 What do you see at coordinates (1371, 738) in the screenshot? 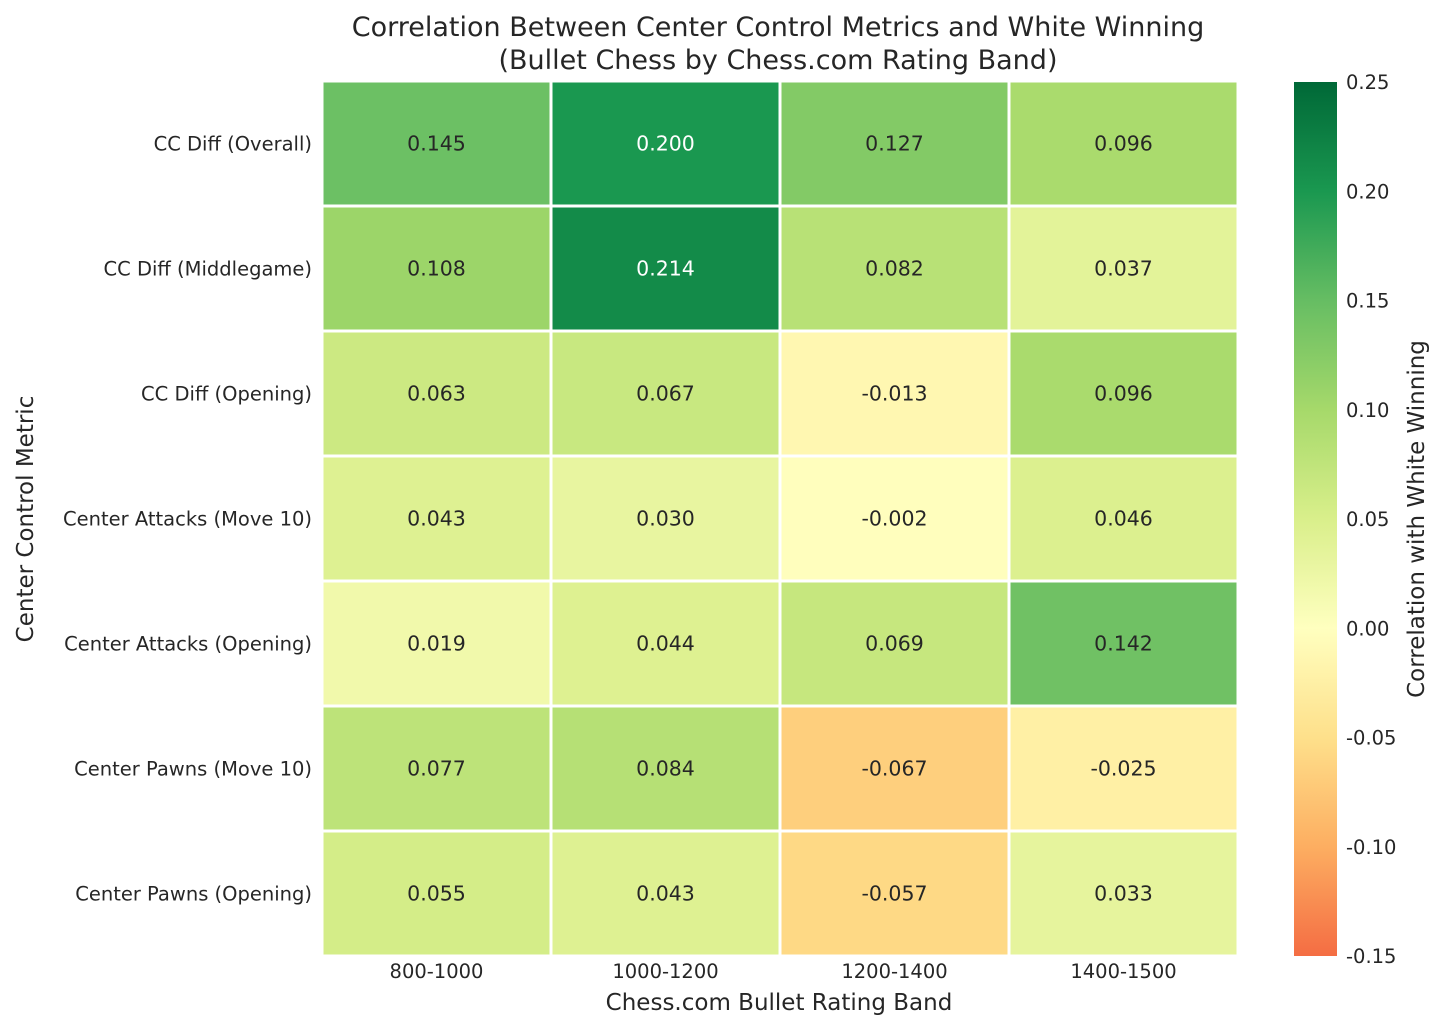
I see `colorbar-tick-label: -0.05` at bounding box center [1371, 738].